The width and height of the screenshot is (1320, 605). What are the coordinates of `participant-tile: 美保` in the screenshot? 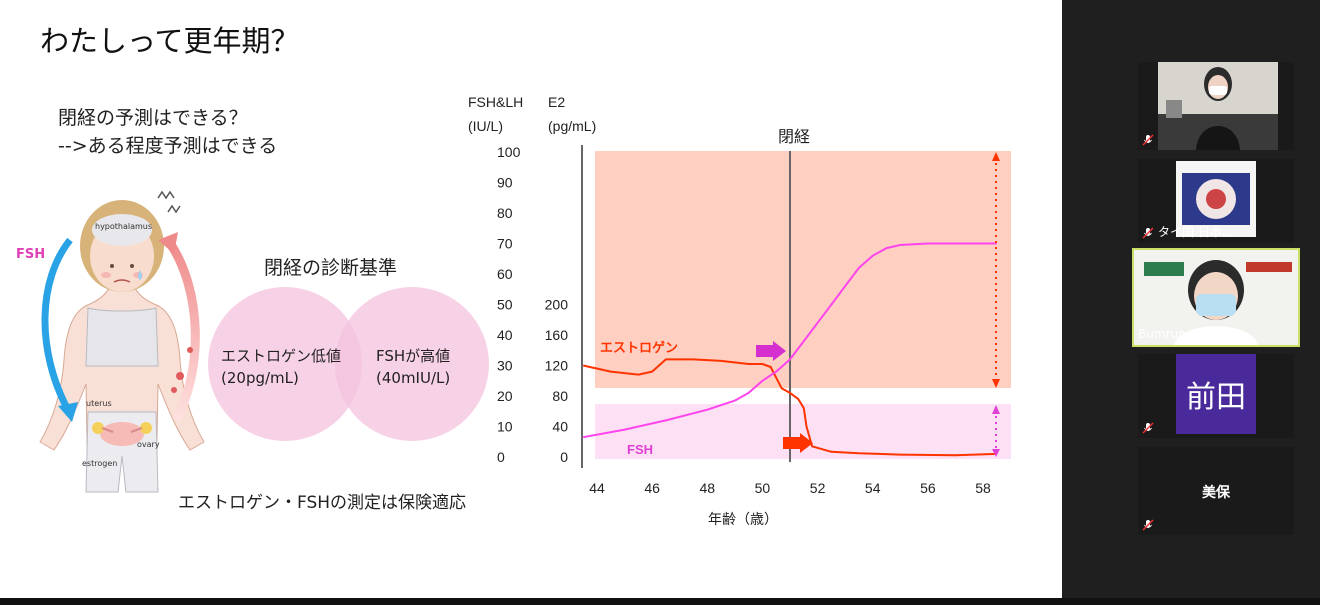 It's located at (1216, 491).